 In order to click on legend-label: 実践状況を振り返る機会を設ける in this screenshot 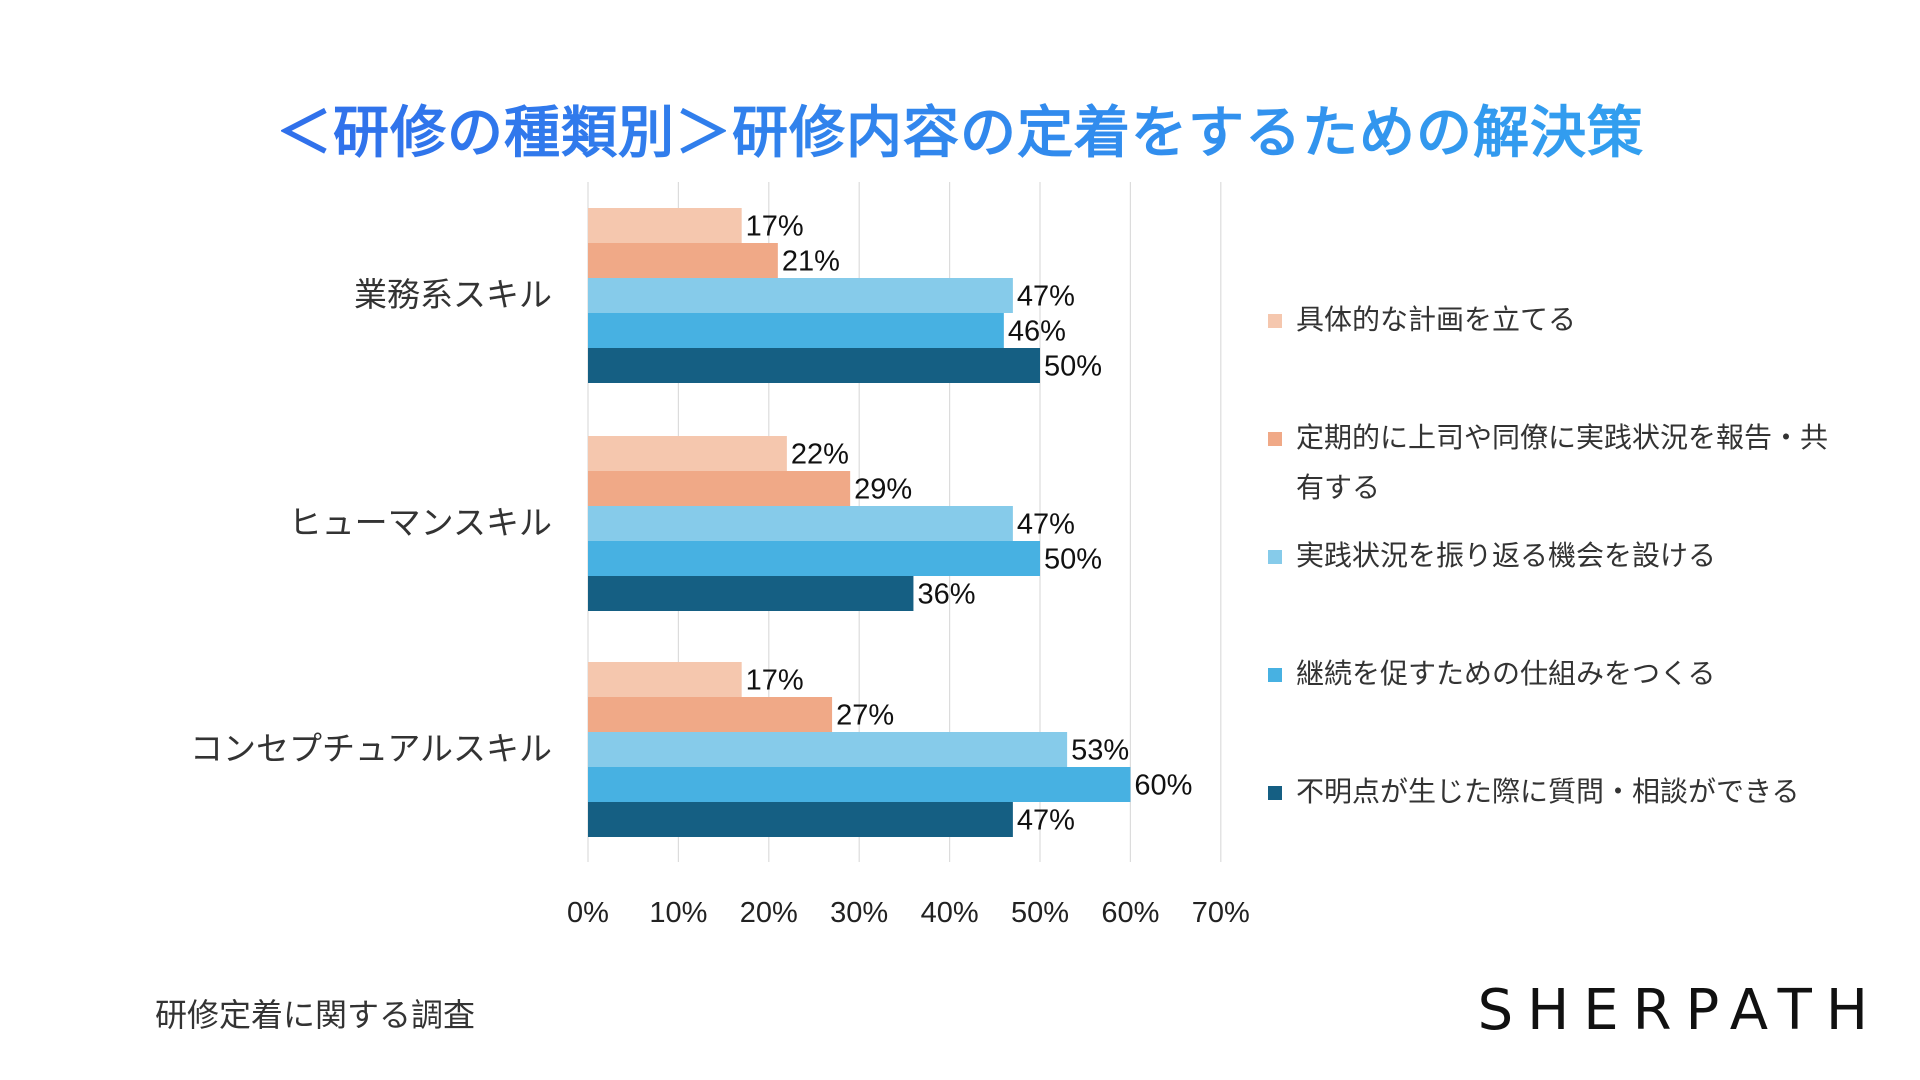, I will do `click(1506, 555)`.